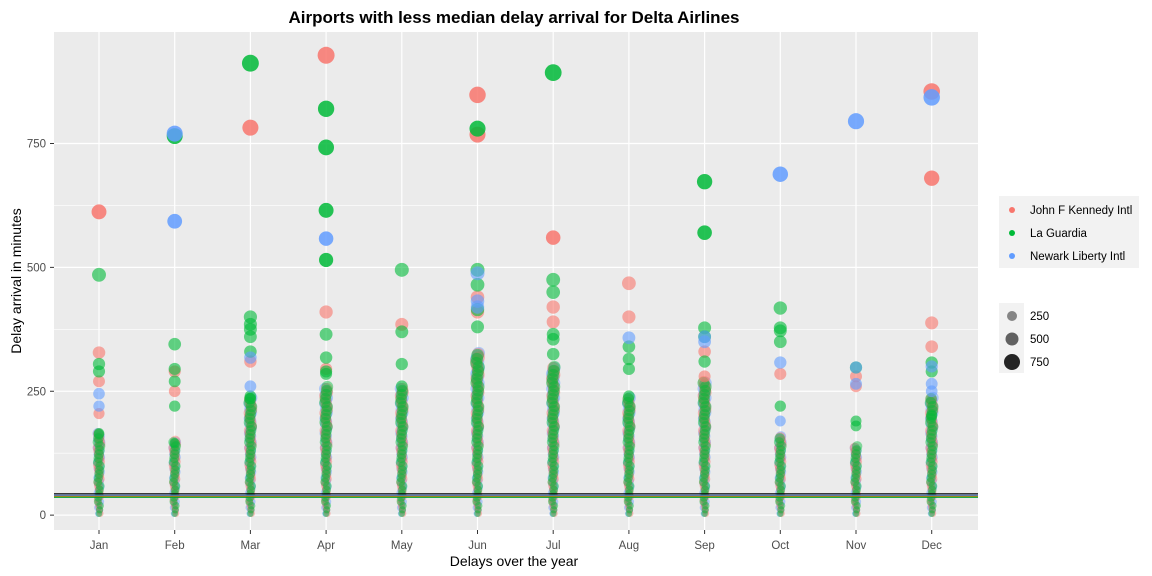 This screenshot has width=1152, height=576. What do you see at coordinates (1012, 256) in the screenshot?
I see `legend-key-ewr` at bounding box center [1012, 256].